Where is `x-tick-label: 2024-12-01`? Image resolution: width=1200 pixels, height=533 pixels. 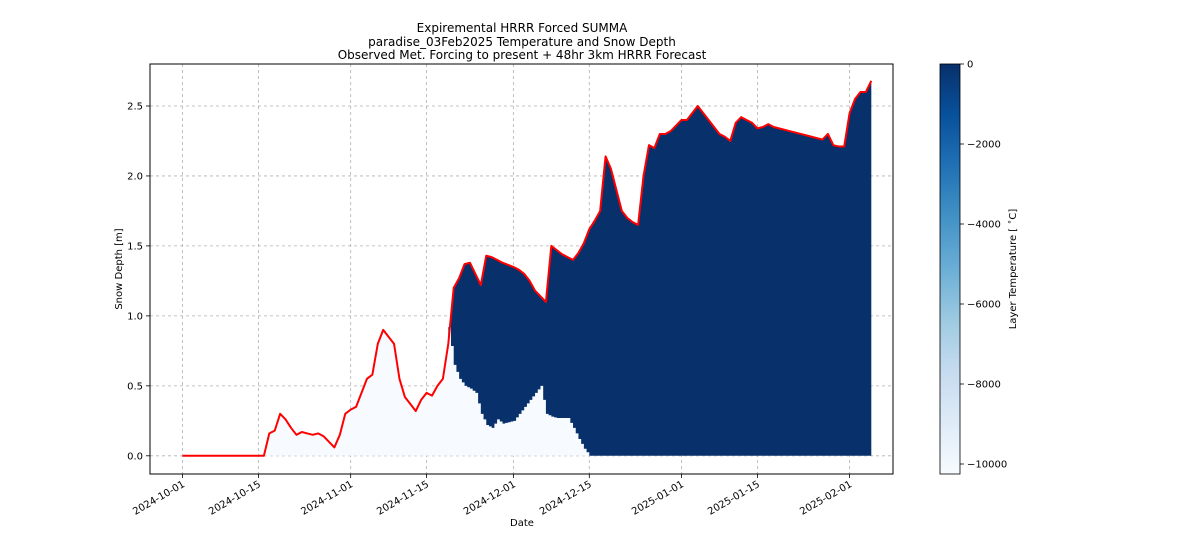 x-tick-label: 2024-12-01 is located at coordinates (490, 498).